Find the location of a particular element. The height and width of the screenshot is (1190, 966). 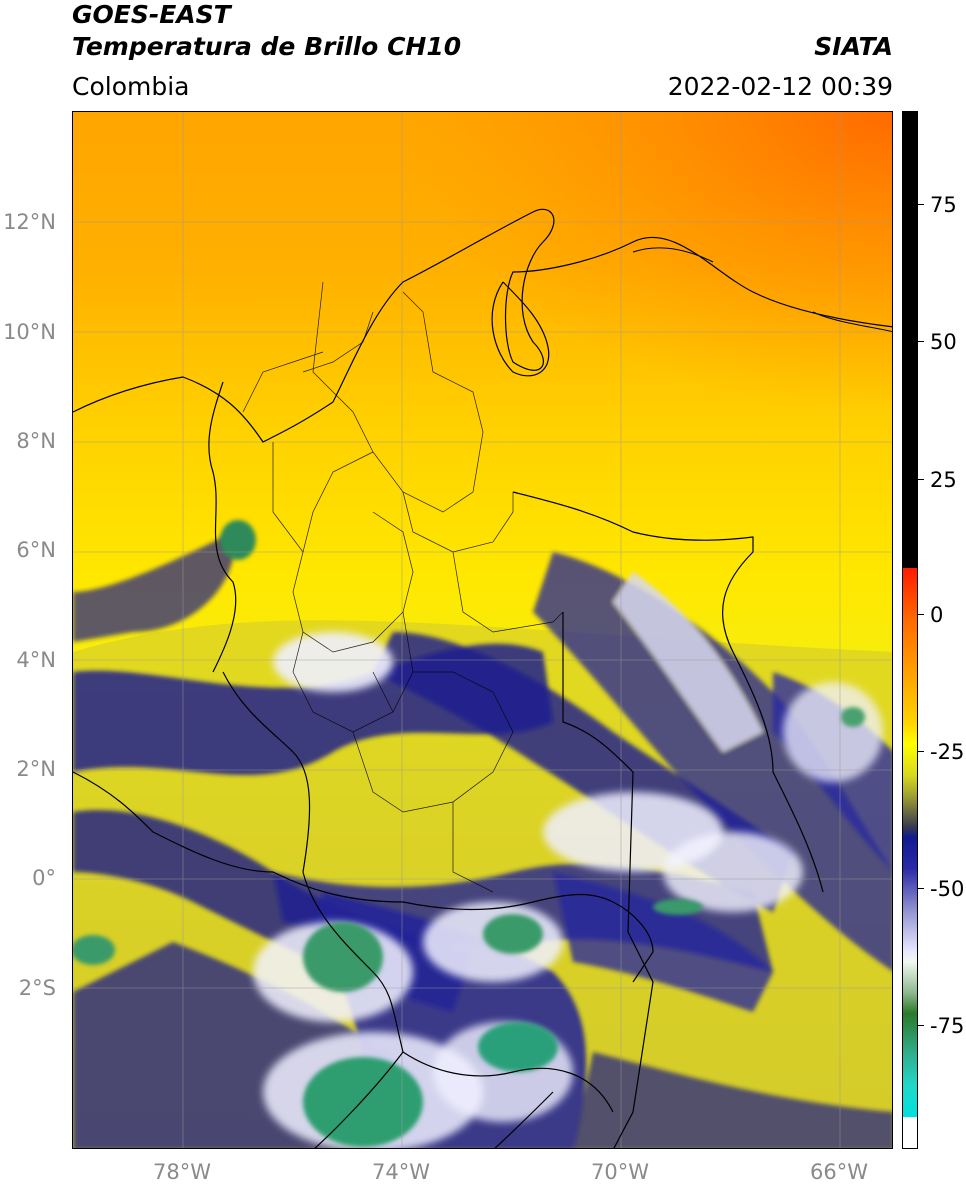

datetime-label: 2022-02-12 00:39 is located at coordinates (780, 86).